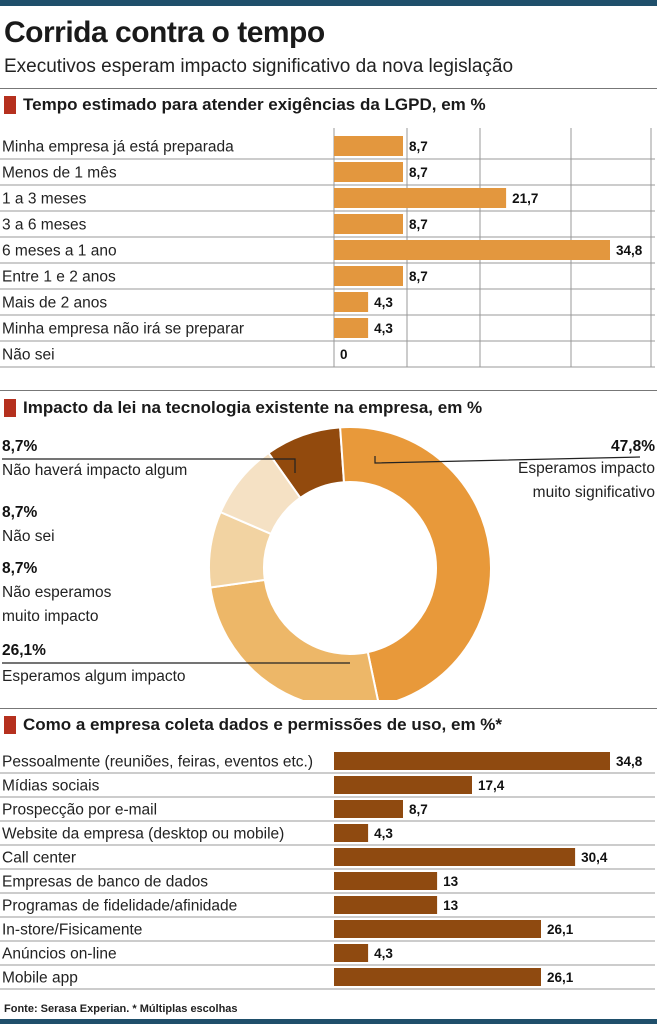 The height and width of the screenshot is (1024, 657). Describe the element at coordinates (491, 785) in the screenshot. I see `value-label: 17,4` at that location.